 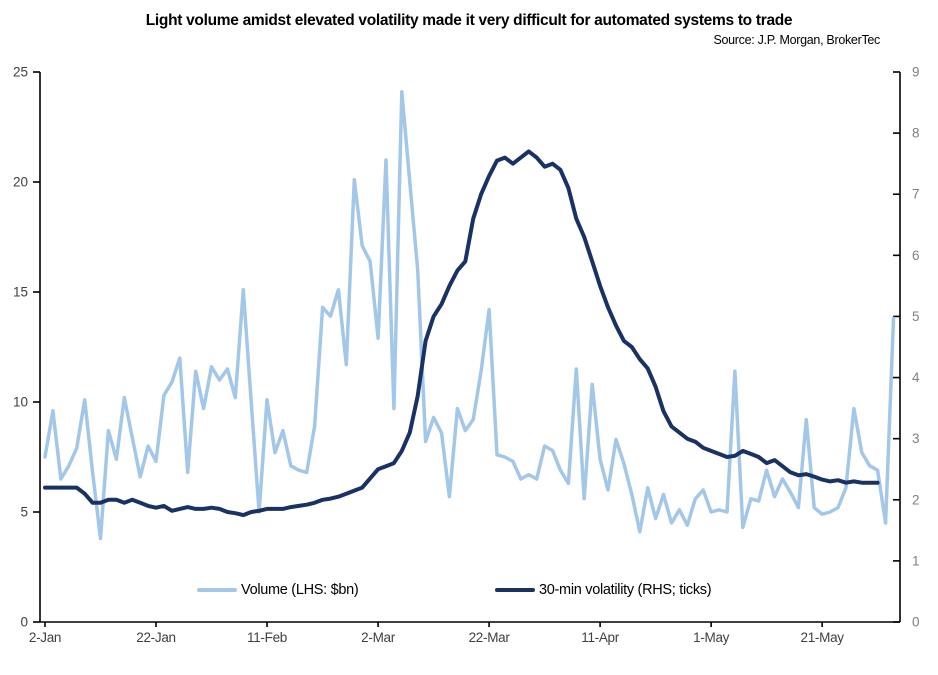 I want to click on legend-item-volume: Volume (LHS: $bn), so click(x=278, y=590).